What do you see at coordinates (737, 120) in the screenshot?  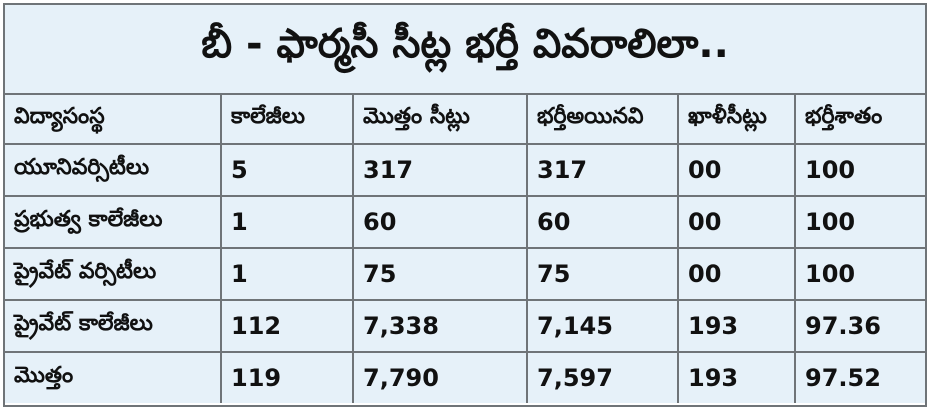 I see `header-vacant: ఖాళీసీట్లు` at bounding box center [737, 120].